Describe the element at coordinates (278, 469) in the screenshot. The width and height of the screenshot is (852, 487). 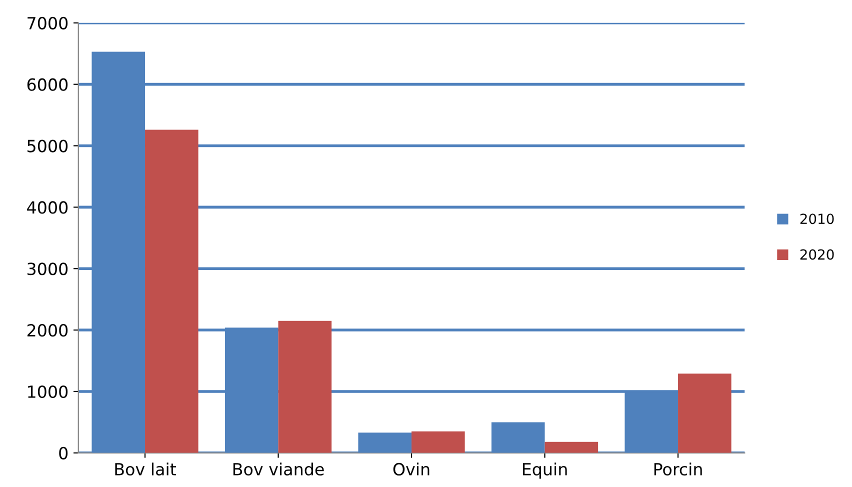
I see `x-tick-label: Bov viande` at that location.